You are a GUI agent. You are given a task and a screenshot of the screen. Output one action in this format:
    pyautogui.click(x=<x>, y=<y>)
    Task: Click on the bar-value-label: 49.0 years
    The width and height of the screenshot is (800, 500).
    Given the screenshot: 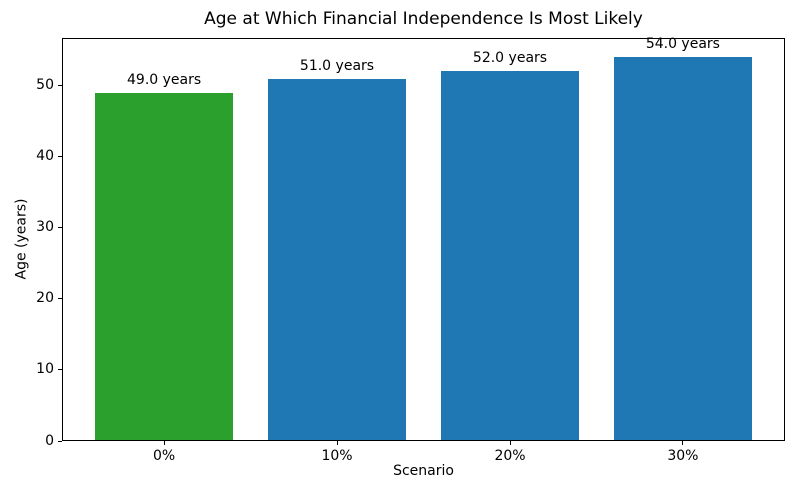 What is the action you would take?
    pyautogui.click(x=164, y=80)
    